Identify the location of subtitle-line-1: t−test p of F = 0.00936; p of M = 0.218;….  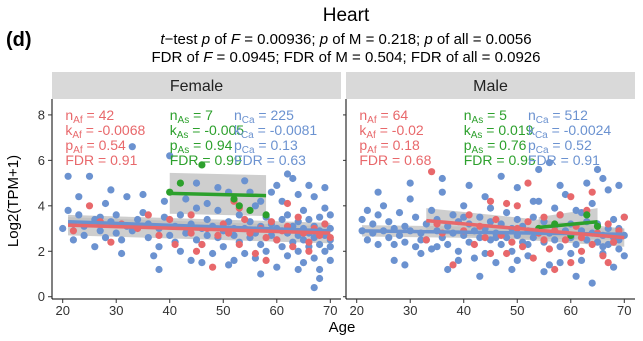
(345, 39).